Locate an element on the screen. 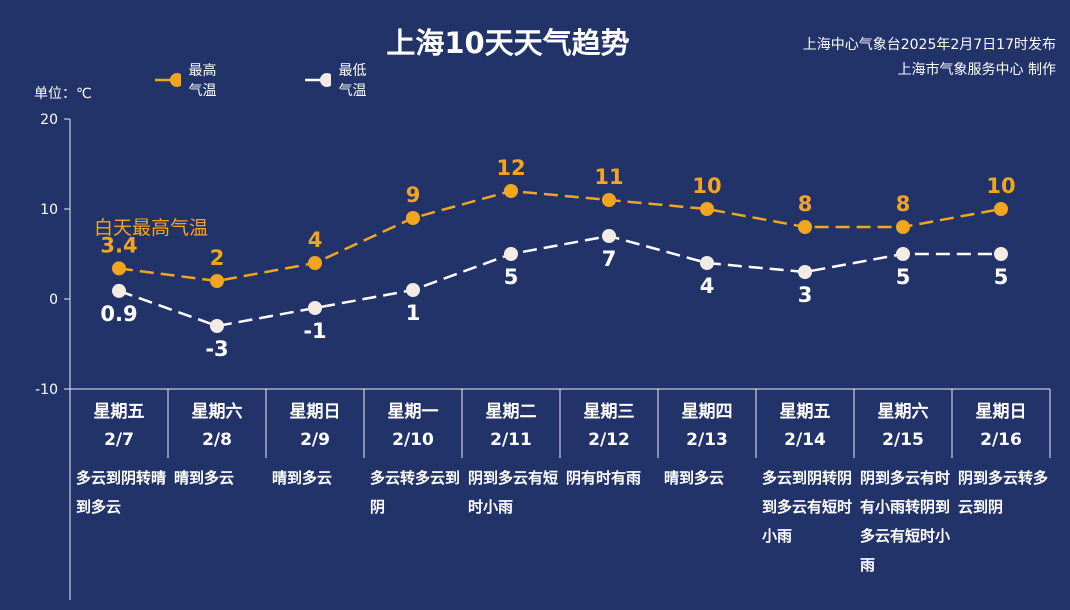 Image resolution: width=1070 pixels, height=610 pixels. weather-description: 阴有时有雨 is located at coordinates (604, 478).